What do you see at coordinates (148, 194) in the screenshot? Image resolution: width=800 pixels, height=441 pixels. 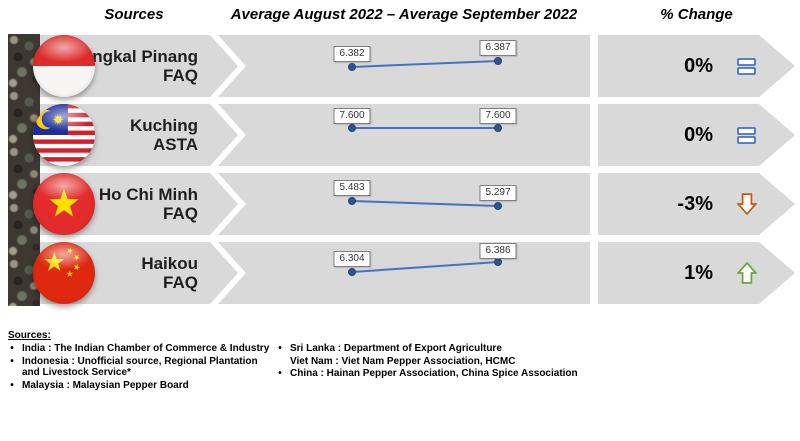 I see `market-name: Ho Chi Minh` at bounding box center [148, 194].